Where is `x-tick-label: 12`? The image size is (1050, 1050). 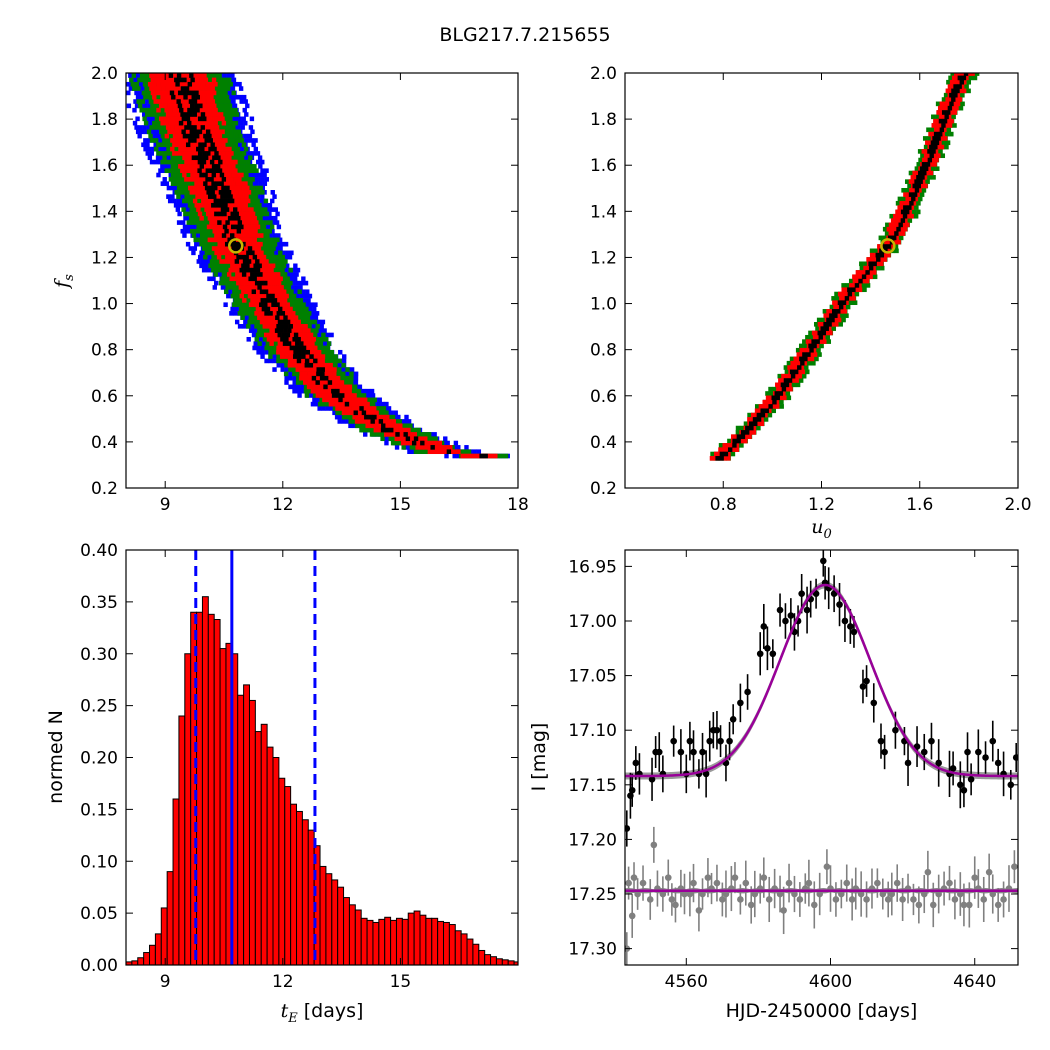
x-tick-label: 12 is located at coordinates (283, 505).